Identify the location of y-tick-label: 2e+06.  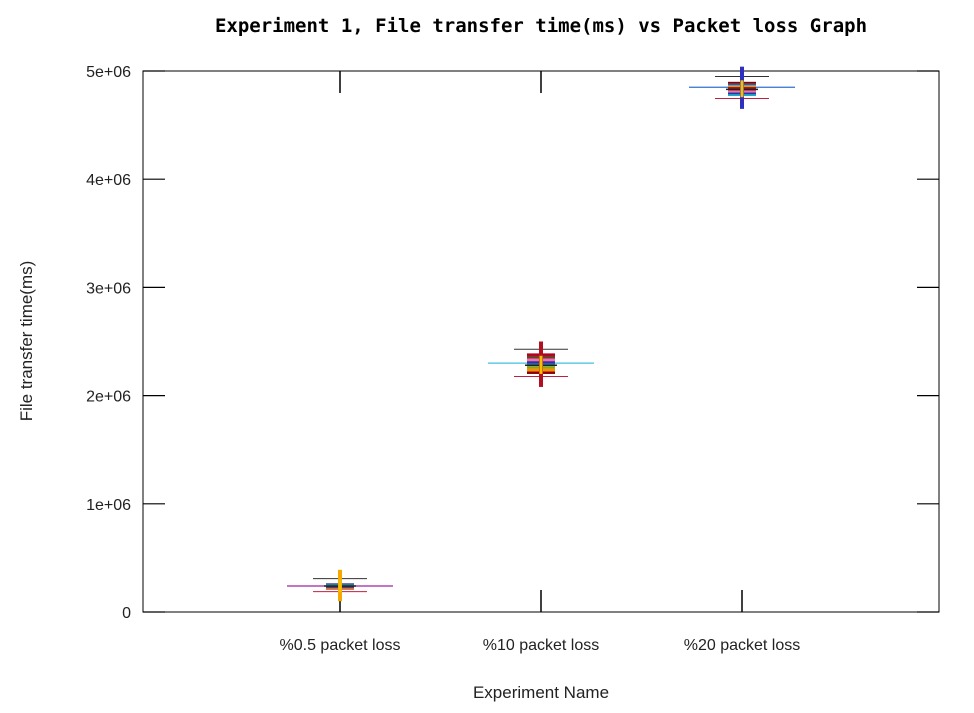
(108, 397).